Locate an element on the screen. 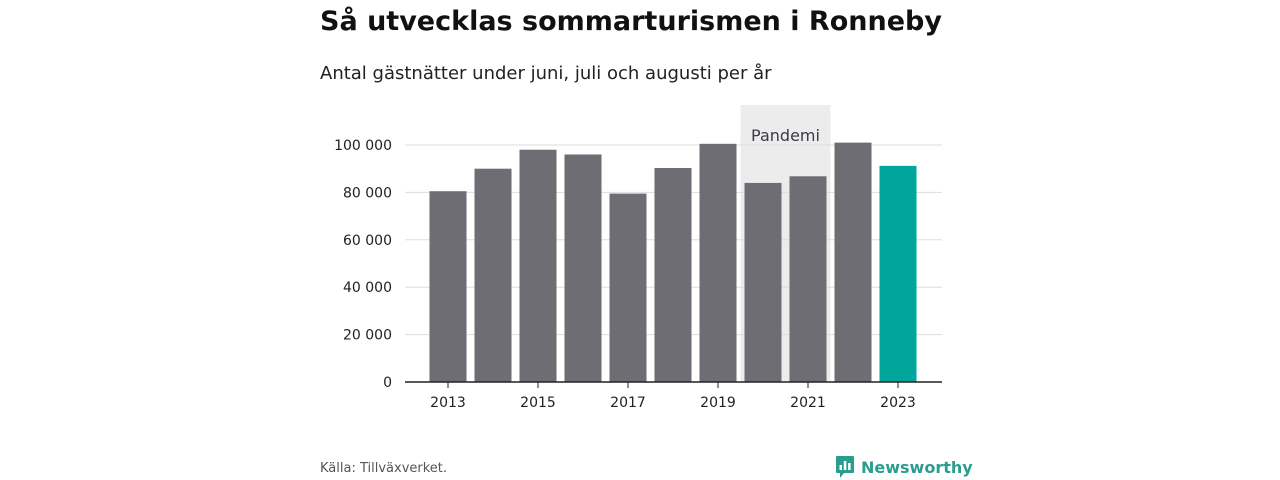 This screenshot has width=1280, height=480. brand-logo: Newsworthy is located at coordinates (904, 467).